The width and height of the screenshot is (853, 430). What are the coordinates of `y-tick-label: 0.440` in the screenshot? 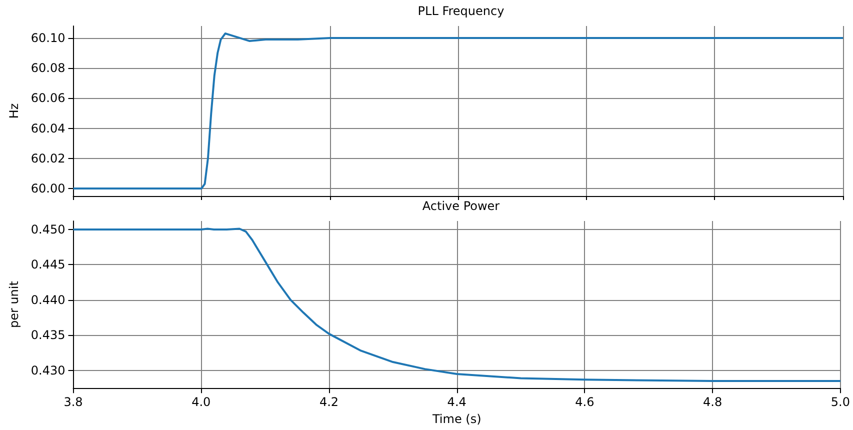 It's located at (48, 299).